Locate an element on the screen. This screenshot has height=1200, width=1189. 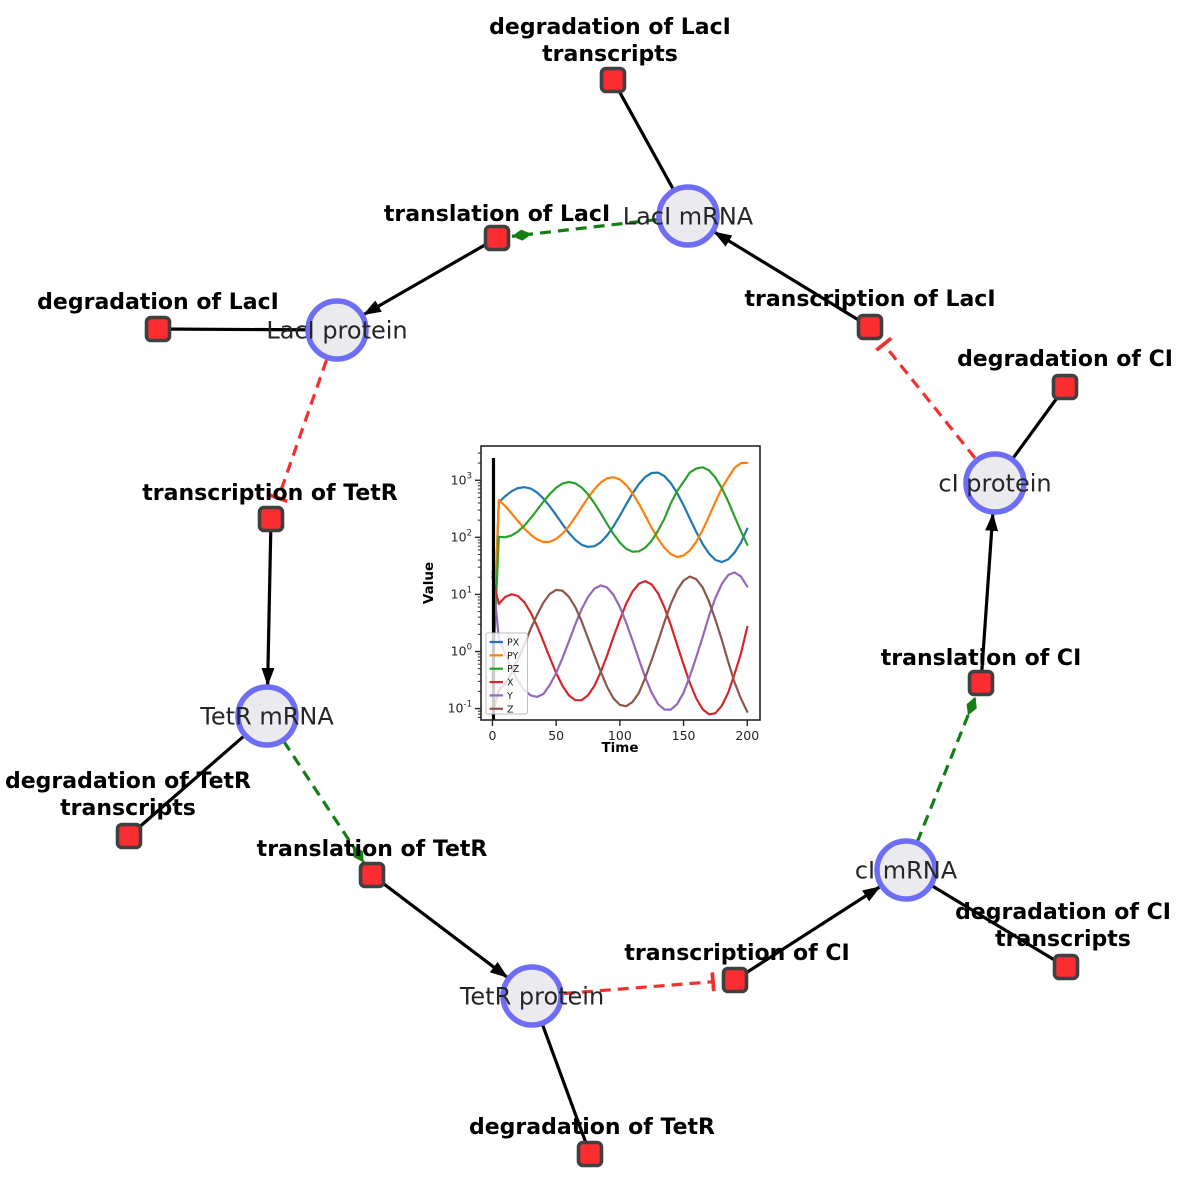
plot-border is located at coordinates (620, 583).